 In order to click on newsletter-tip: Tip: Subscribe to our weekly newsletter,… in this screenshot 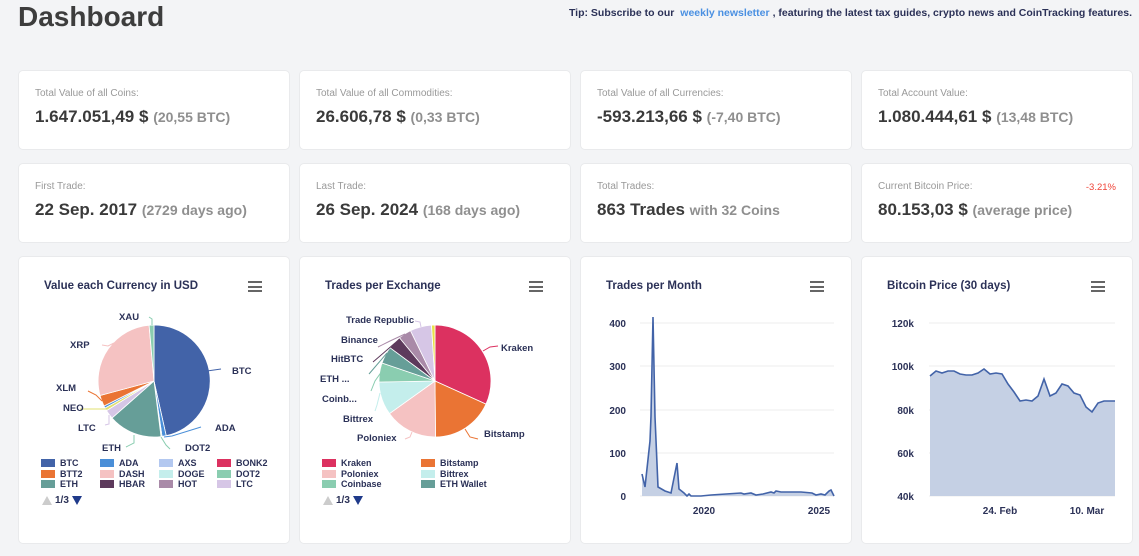, I will do `click(850, 13)`.